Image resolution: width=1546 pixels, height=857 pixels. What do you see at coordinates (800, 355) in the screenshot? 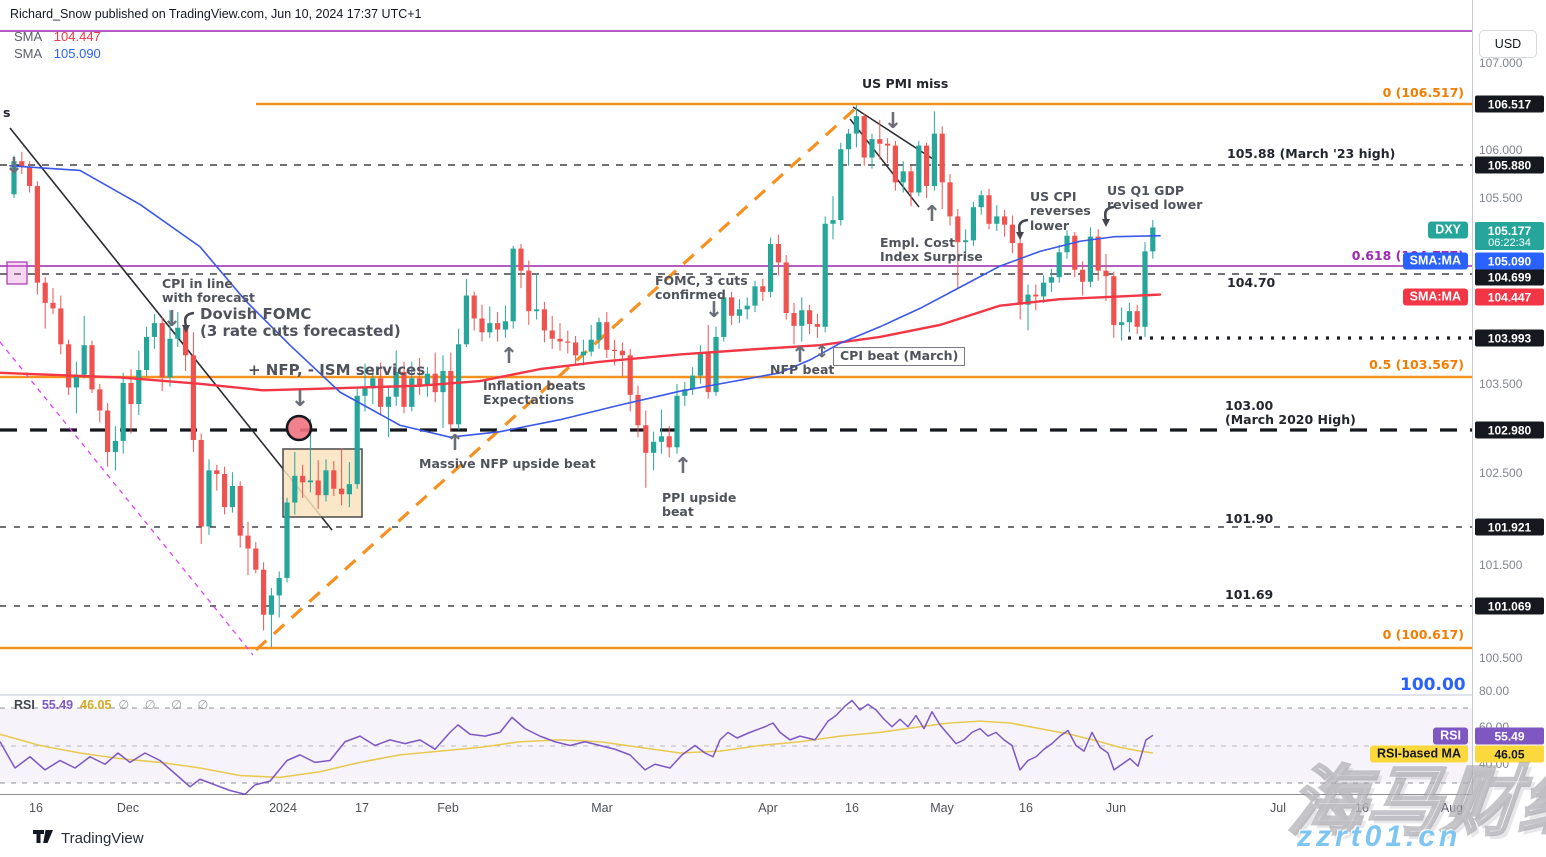
I see `arrow-nfp-beat-up: ↑` at bounding box center [800, 355].